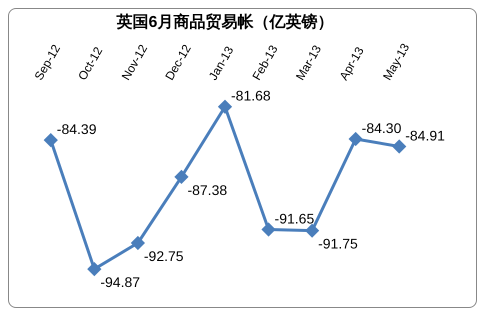 Image resolution: width=485 pixels, height=316 pixels. What do you see at coordinates (251, 96) in the screenshot?
I see `data-label: -81.68` at bounding box center [251, 96].